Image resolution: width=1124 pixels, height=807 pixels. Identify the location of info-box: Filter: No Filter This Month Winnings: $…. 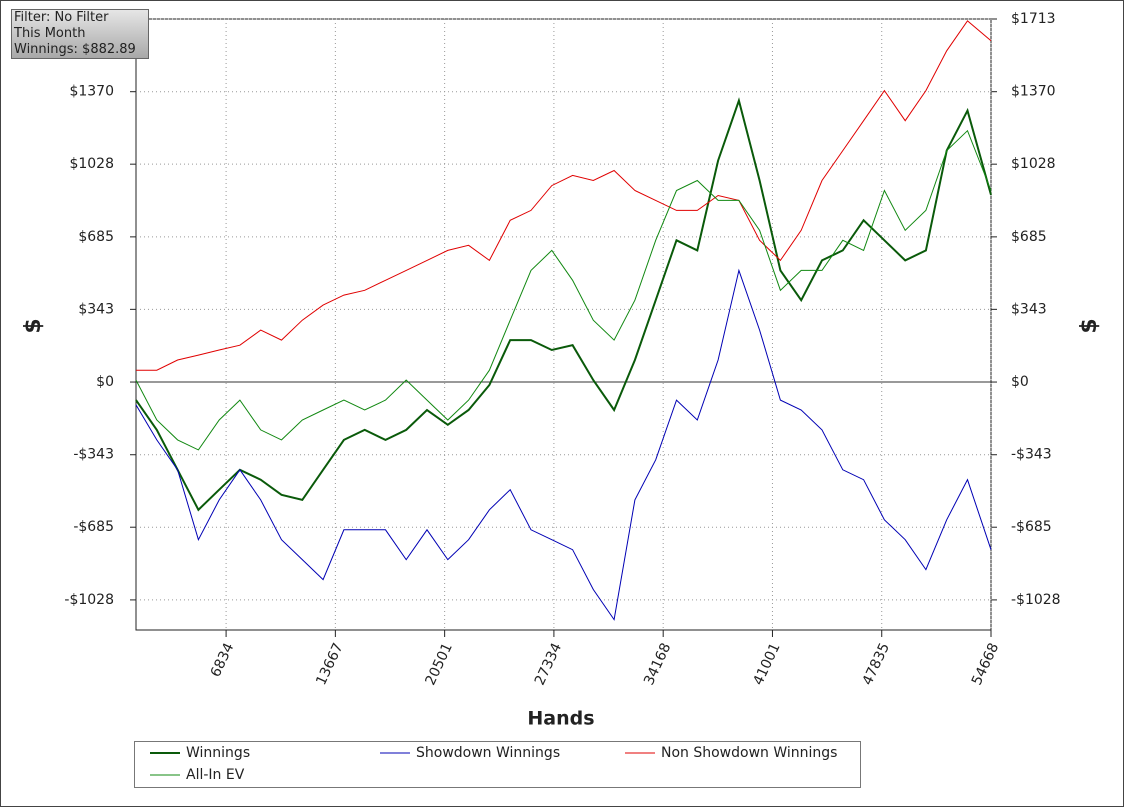
(80, 34).